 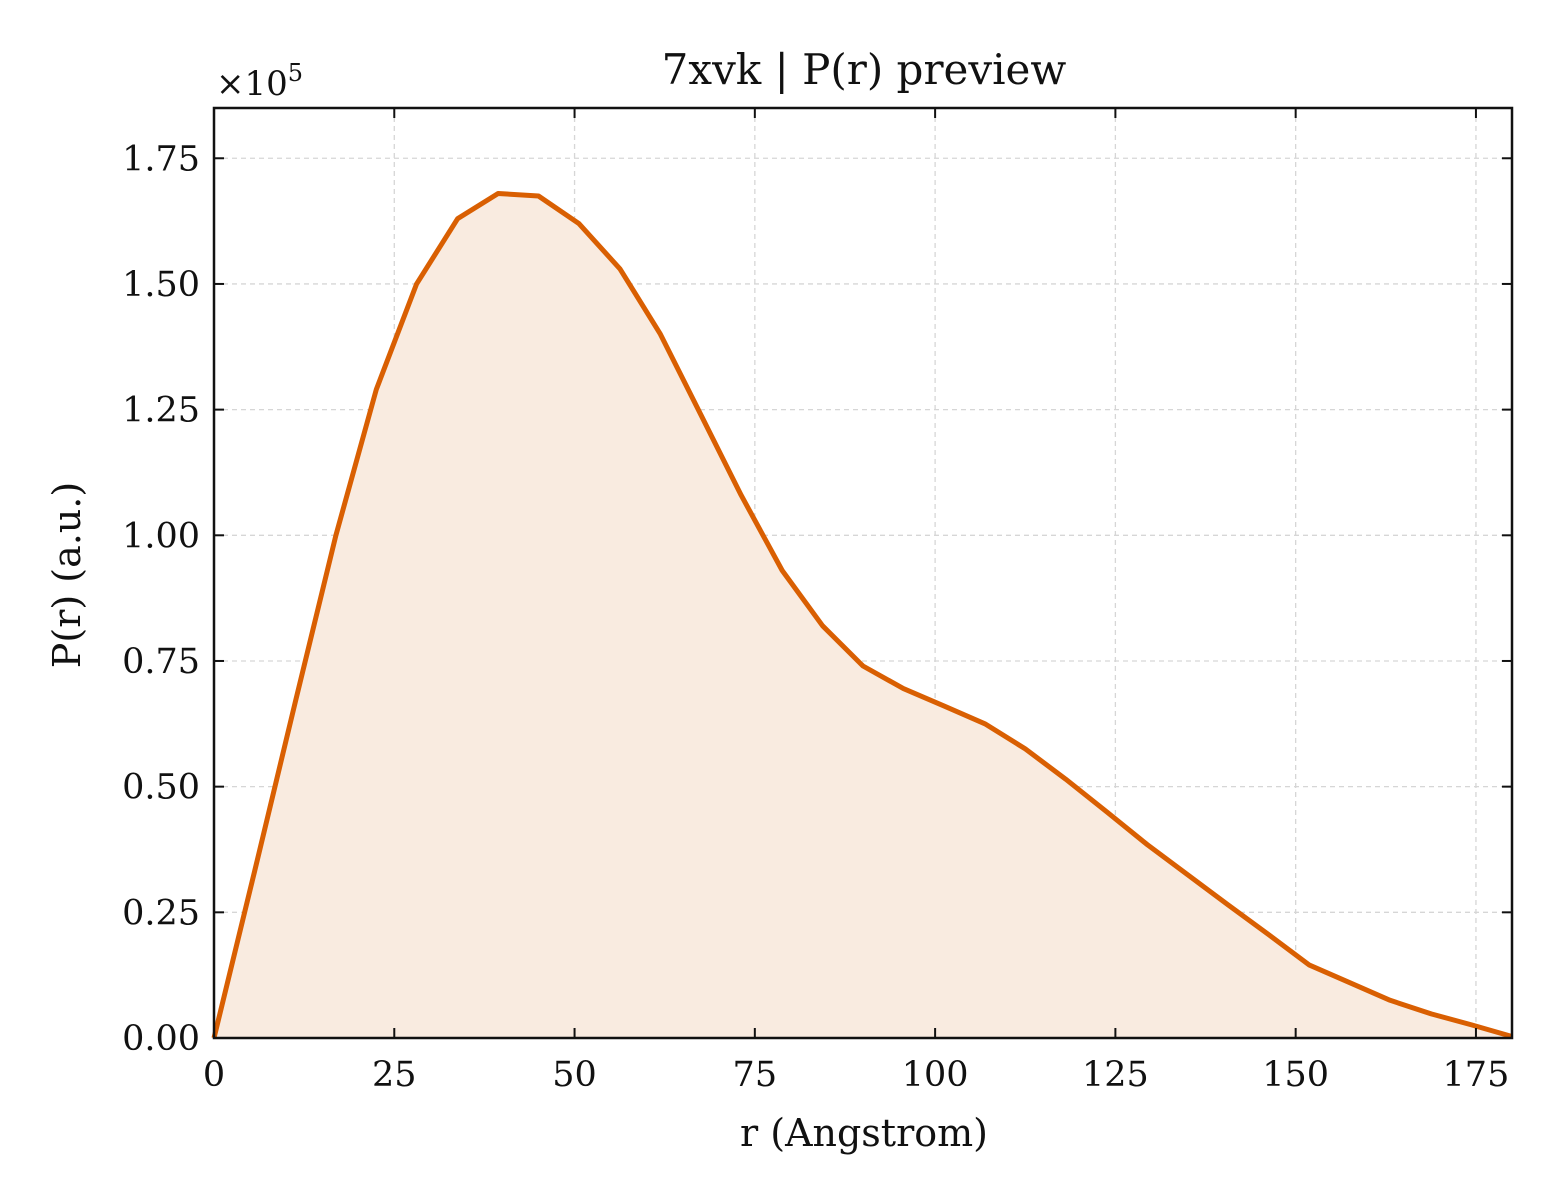 I want to click on x-tick-label: 100, so click(x=935, y=1075).